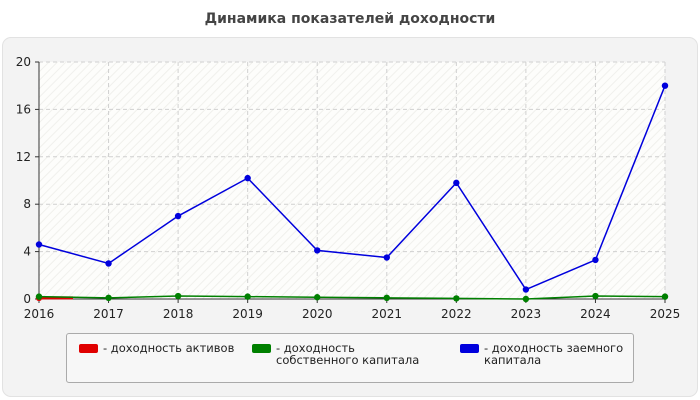 Image resolution: width=700 pixels, height=400 pixels. I want to click on legend-swatch-equity, so click(261, 348).